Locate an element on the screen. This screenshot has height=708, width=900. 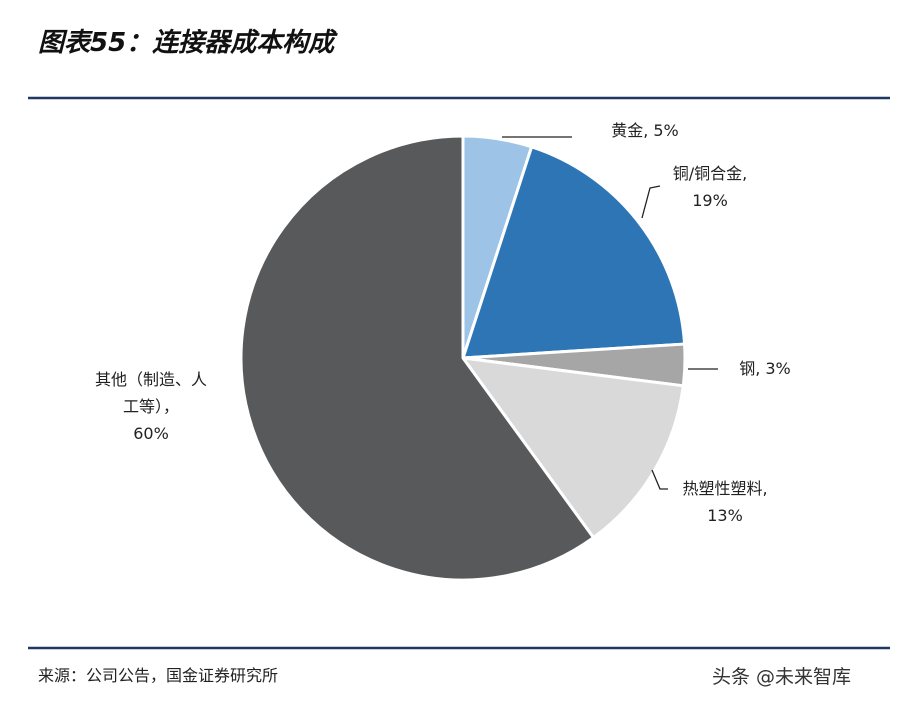
category-label: 钢, is located at coordinates (750, 368).